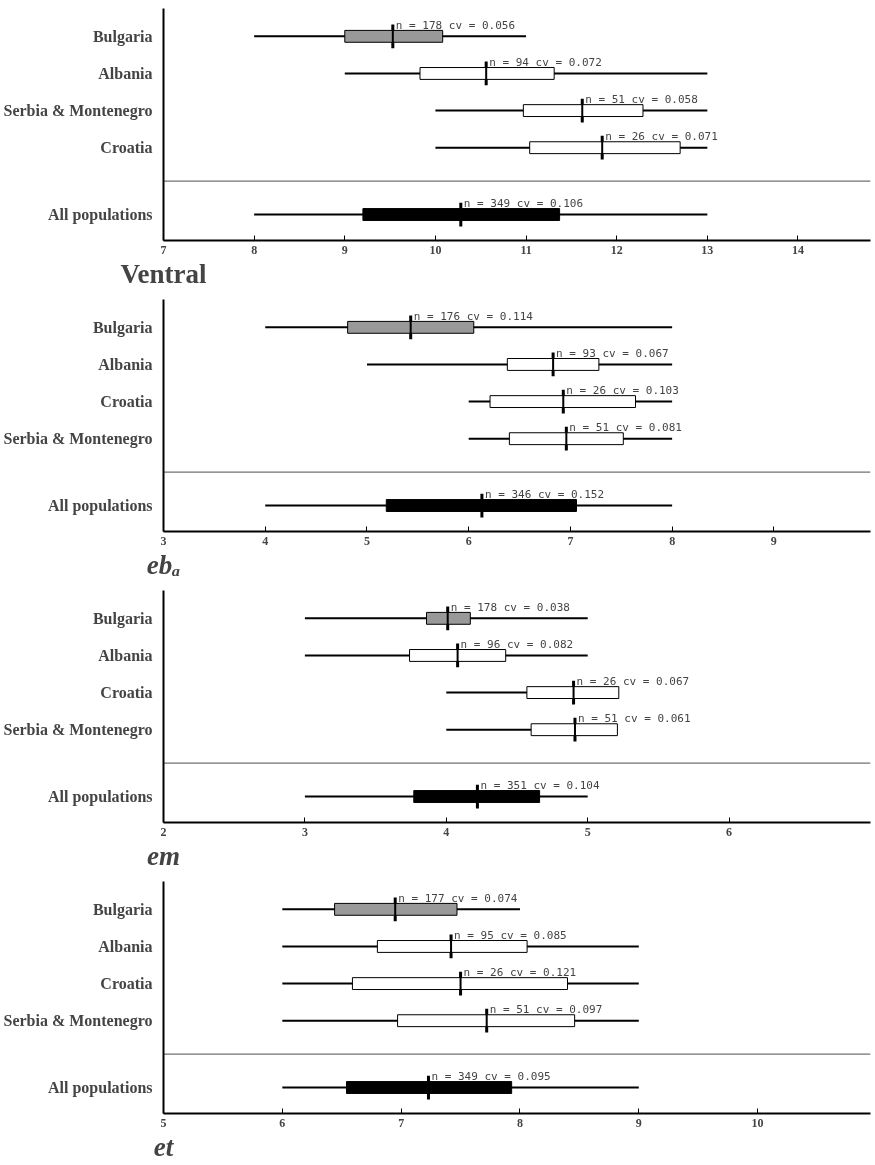 The width and height of the screenshot is (875, 1165). What do you see at coordinates (622, 391) in the screenshot?
I see `annotation: n = 26 cv = 0.103` at bounding box center [622, 391].